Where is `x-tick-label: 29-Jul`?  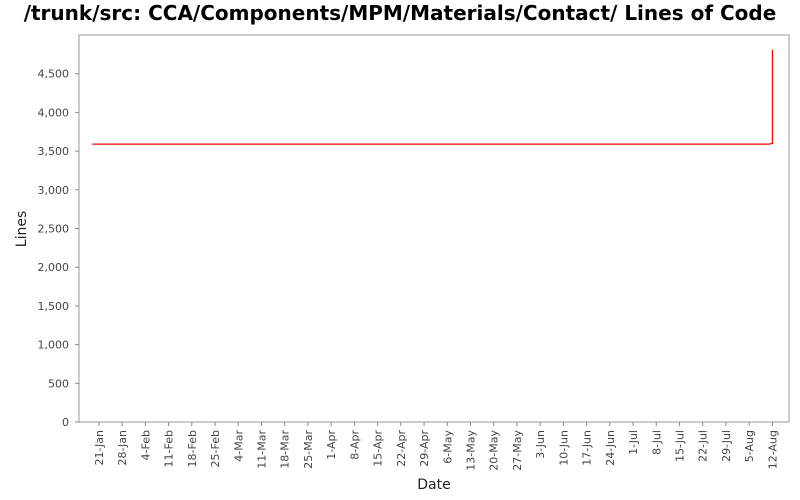 x-tick-label: 29-Jul is located at coordinates (726, 446).